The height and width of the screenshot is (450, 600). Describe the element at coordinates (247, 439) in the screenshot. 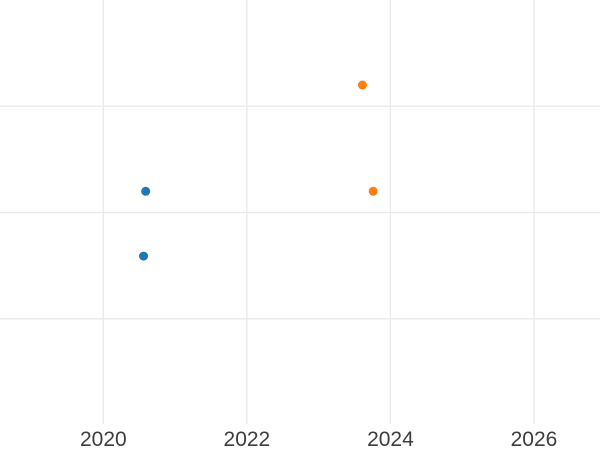

I see `x-tick-label: 2022` at that location.